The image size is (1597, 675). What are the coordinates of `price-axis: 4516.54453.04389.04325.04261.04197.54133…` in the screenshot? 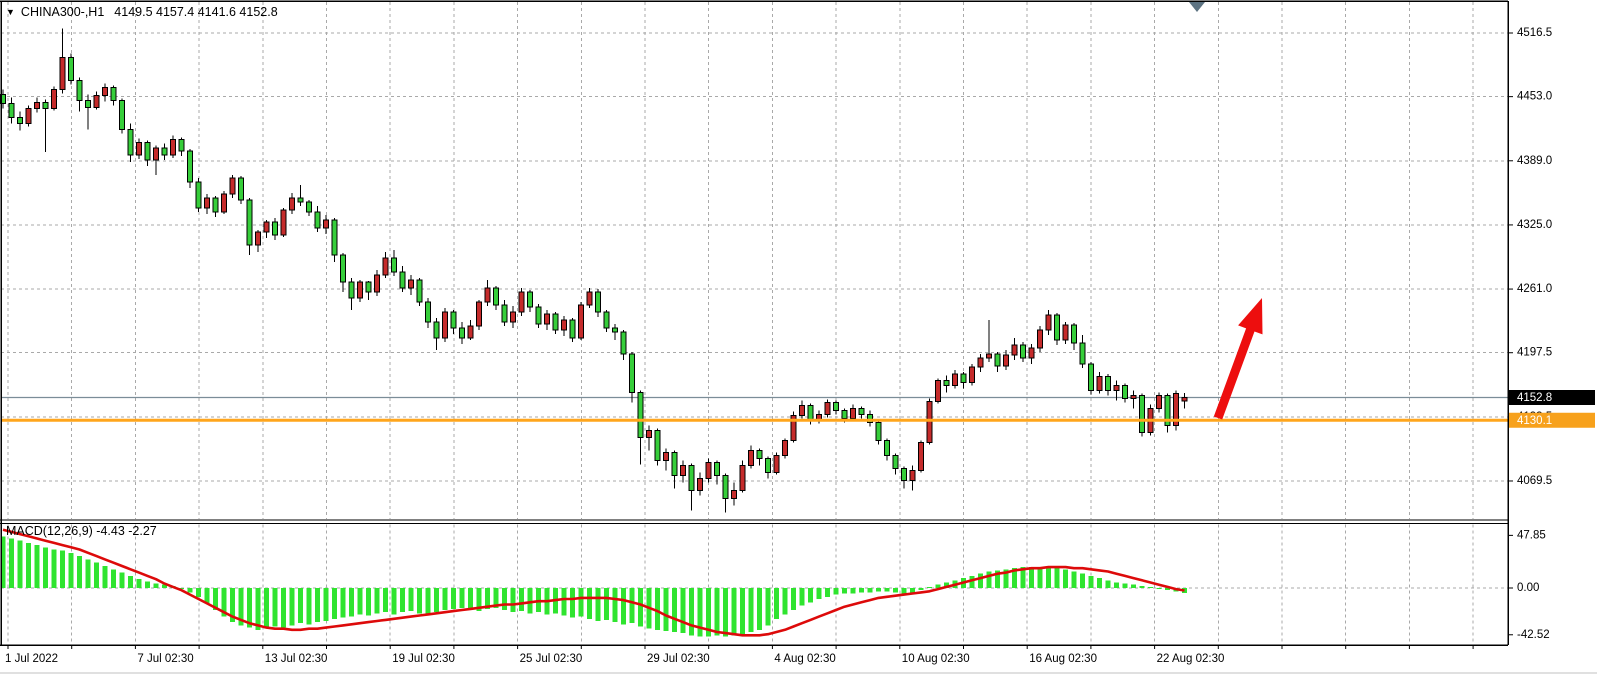 It's located at (1551, 334).